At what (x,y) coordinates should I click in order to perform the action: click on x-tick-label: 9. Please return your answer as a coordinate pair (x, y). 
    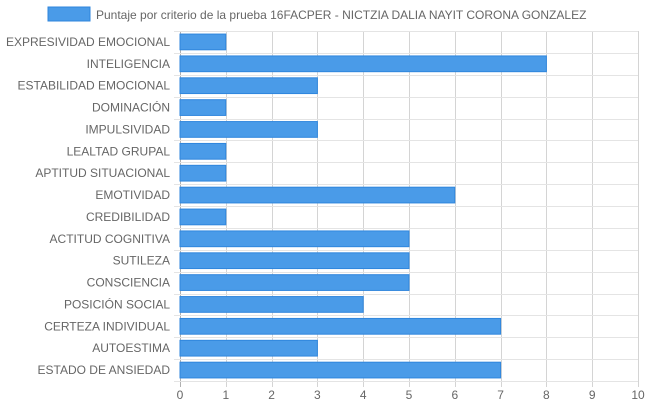
    Looking at the image, I should click on (592, 395).